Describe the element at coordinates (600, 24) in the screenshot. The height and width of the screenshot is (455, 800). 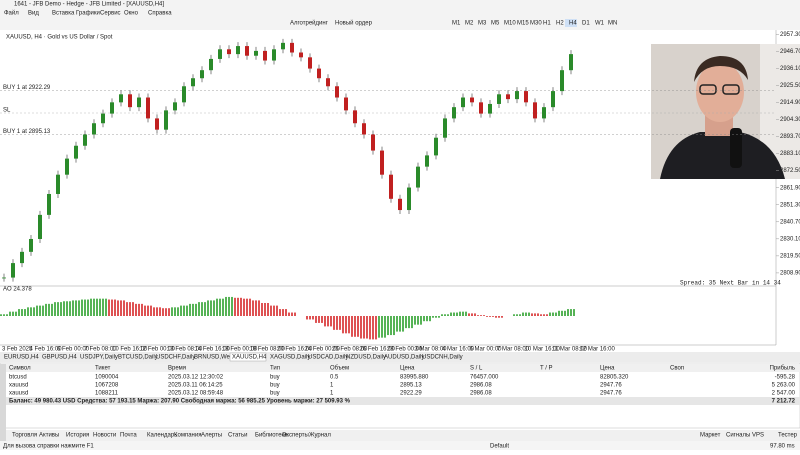
I see `timeframe-button: W1` at that location.